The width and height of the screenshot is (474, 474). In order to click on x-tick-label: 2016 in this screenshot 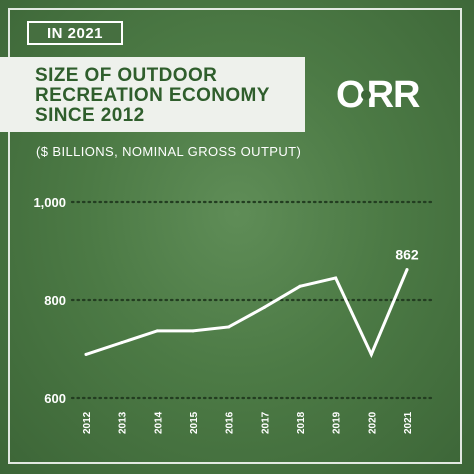, I will do `click(230, 422)`.